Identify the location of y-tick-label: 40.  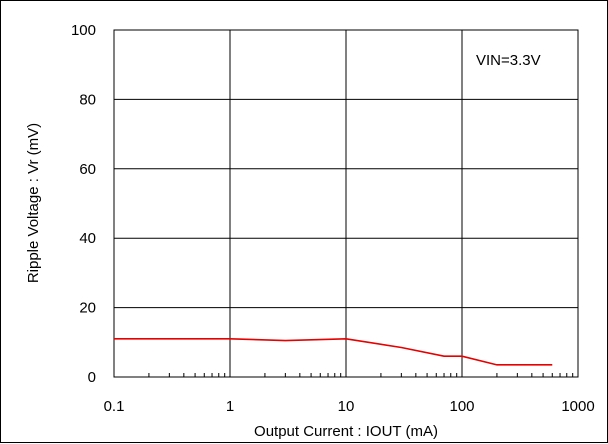
(87, 238).